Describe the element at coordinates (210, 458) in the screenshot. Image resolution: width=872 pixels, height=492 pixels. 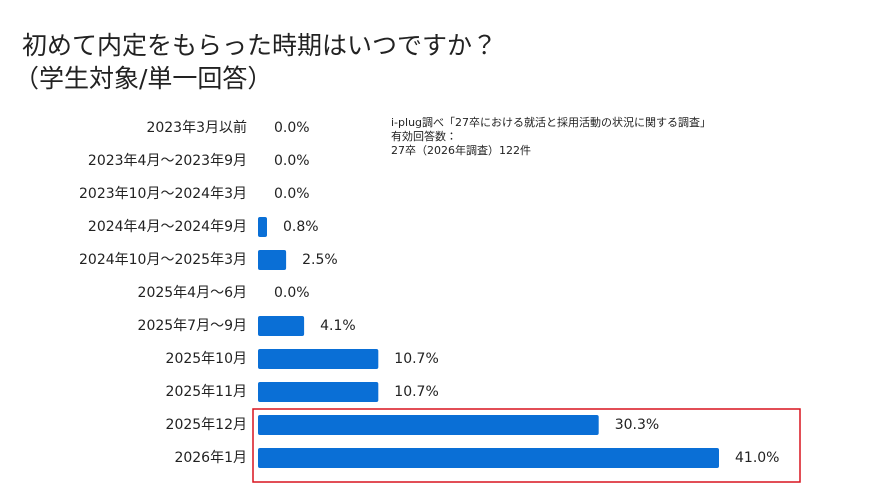
I see `category-label: 2026年1月` at that location.